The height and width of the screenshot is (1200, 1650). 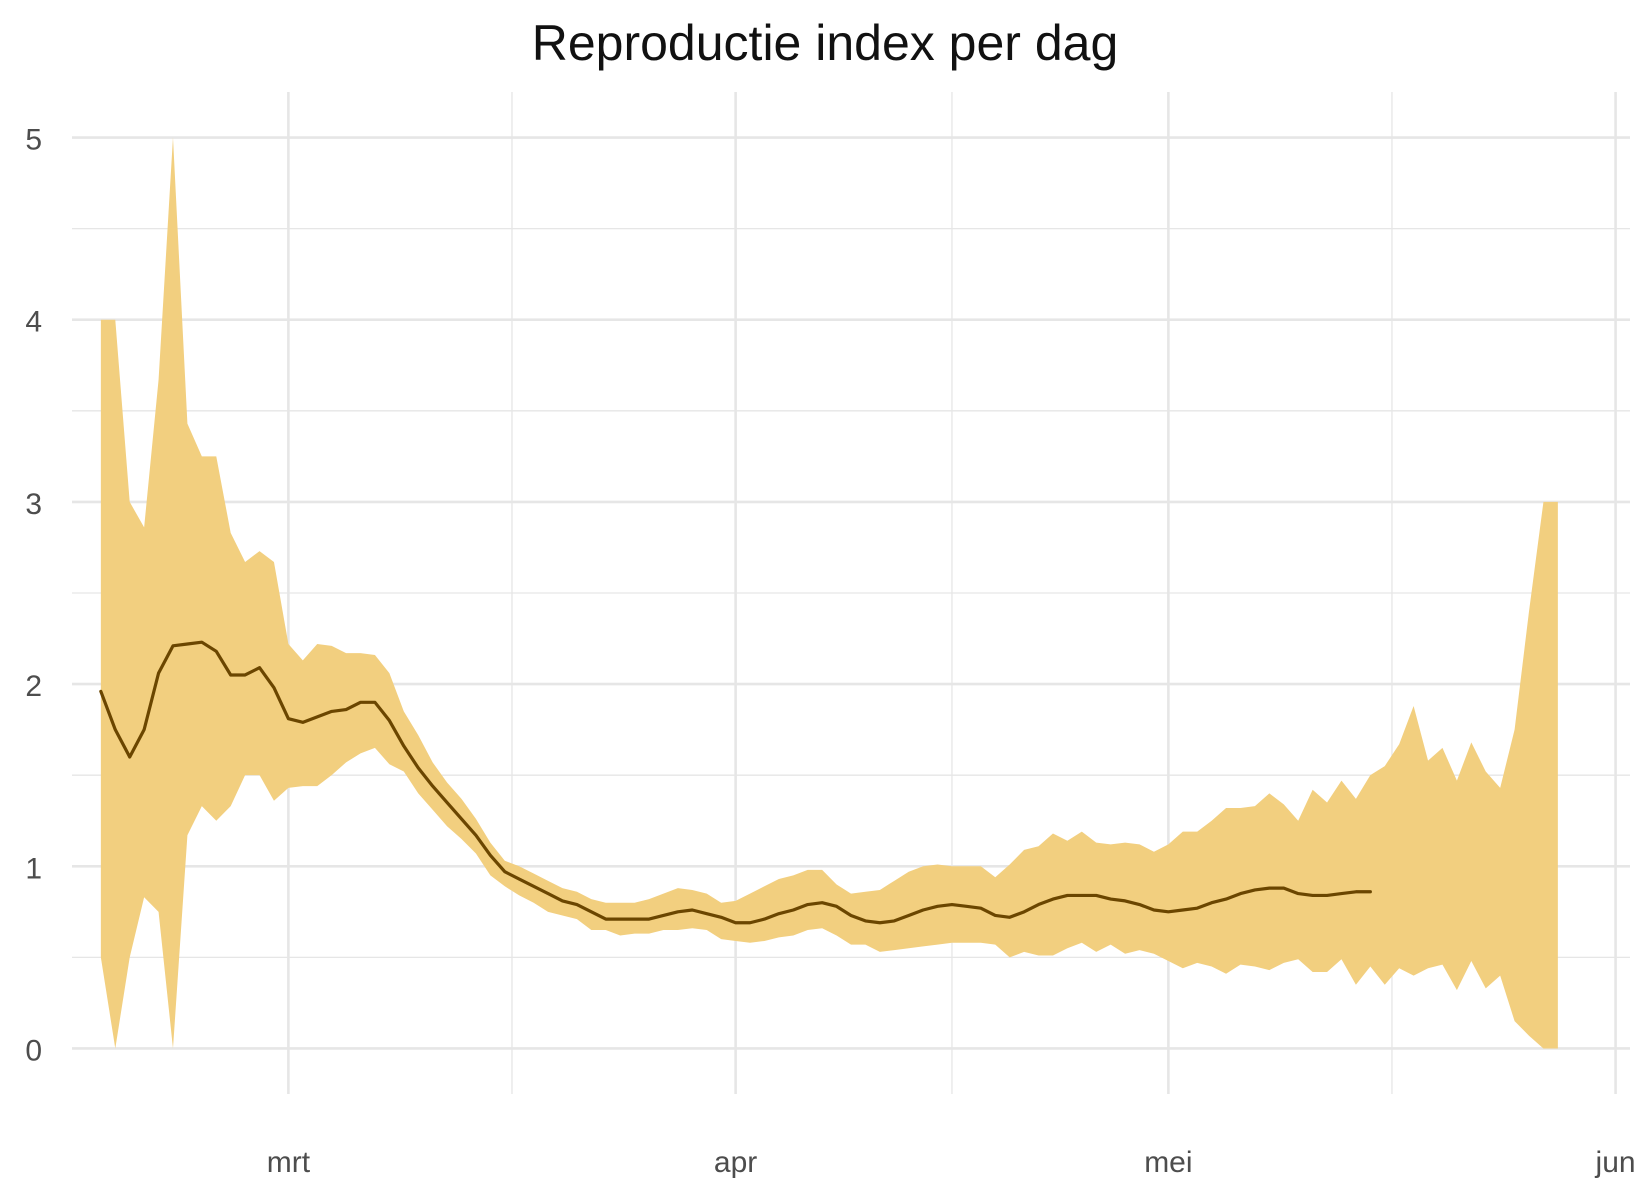 What do you see at coordinates (33, 322) in the screenshot?
I see `y-tick-label: 4` at bounding box center [33, 322].